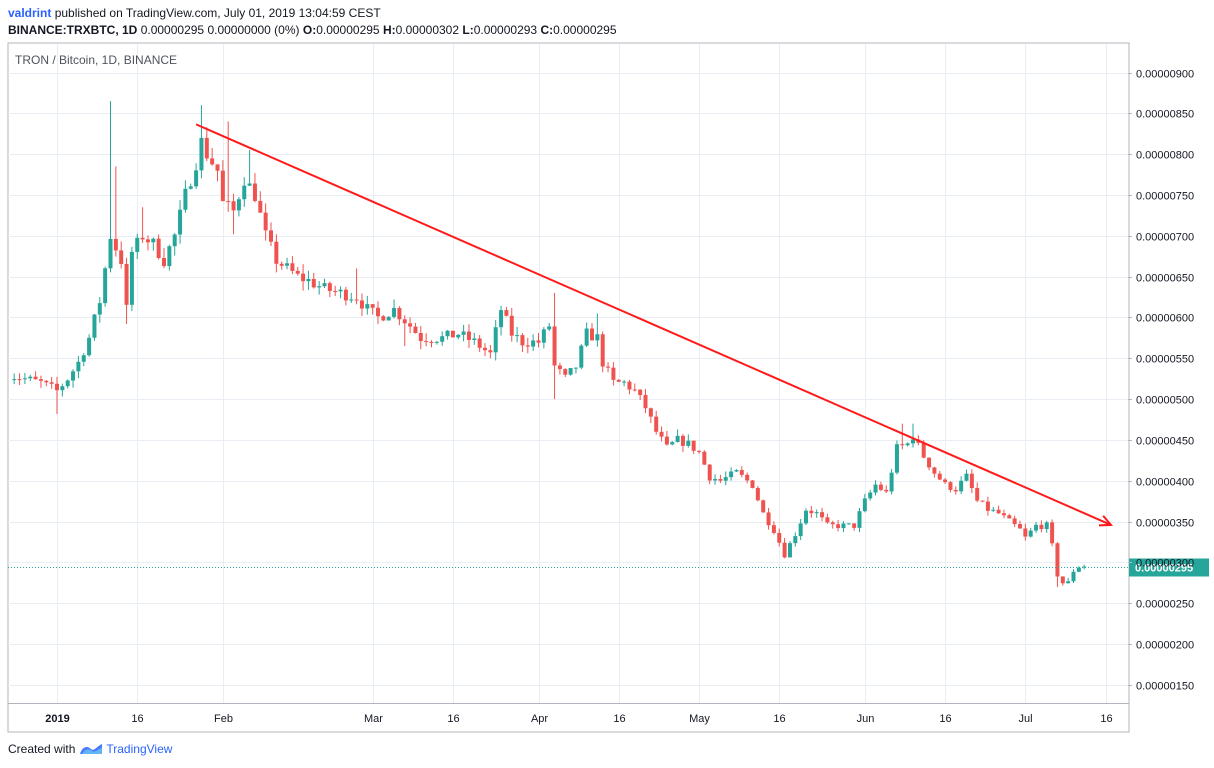 This screenshot has height=768, width=1214. What do you see at coordinates (30, 13) in the screenshot?
I see `author-link: valdrint` at bounding box center [30, 13].